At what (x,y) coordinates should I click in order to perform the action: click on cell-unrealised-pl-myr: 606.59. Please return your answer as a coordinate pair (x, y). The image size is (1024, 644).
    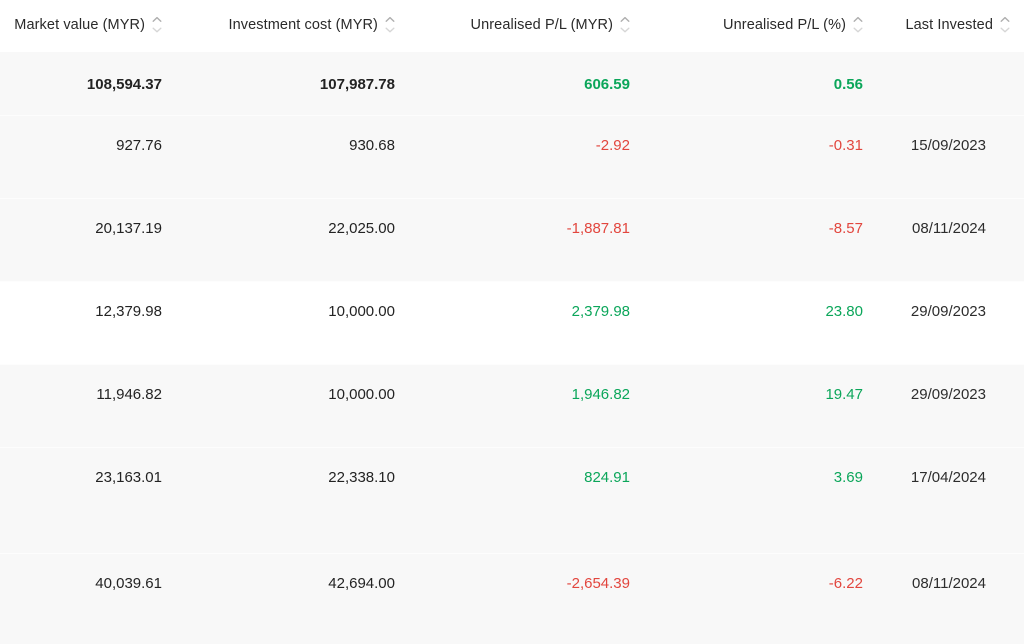
    Looking at the image, I should click on (607, 84).